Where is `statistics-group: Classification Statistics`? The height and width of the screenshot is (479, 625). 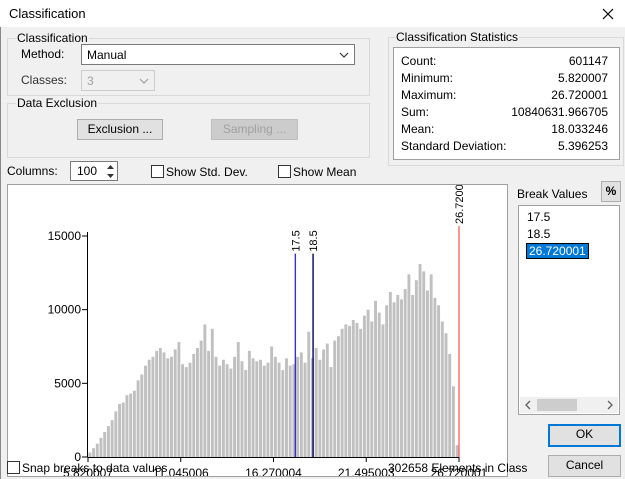
statistics-group: Classification Statistics is located at coordinates (506, 98).